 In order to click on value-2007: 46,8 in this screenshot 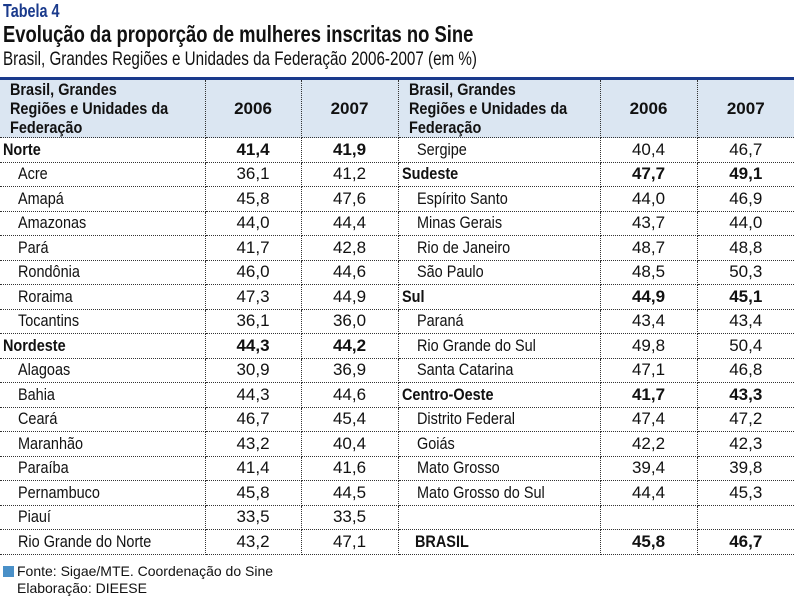, I will do `click(745, 370)`.